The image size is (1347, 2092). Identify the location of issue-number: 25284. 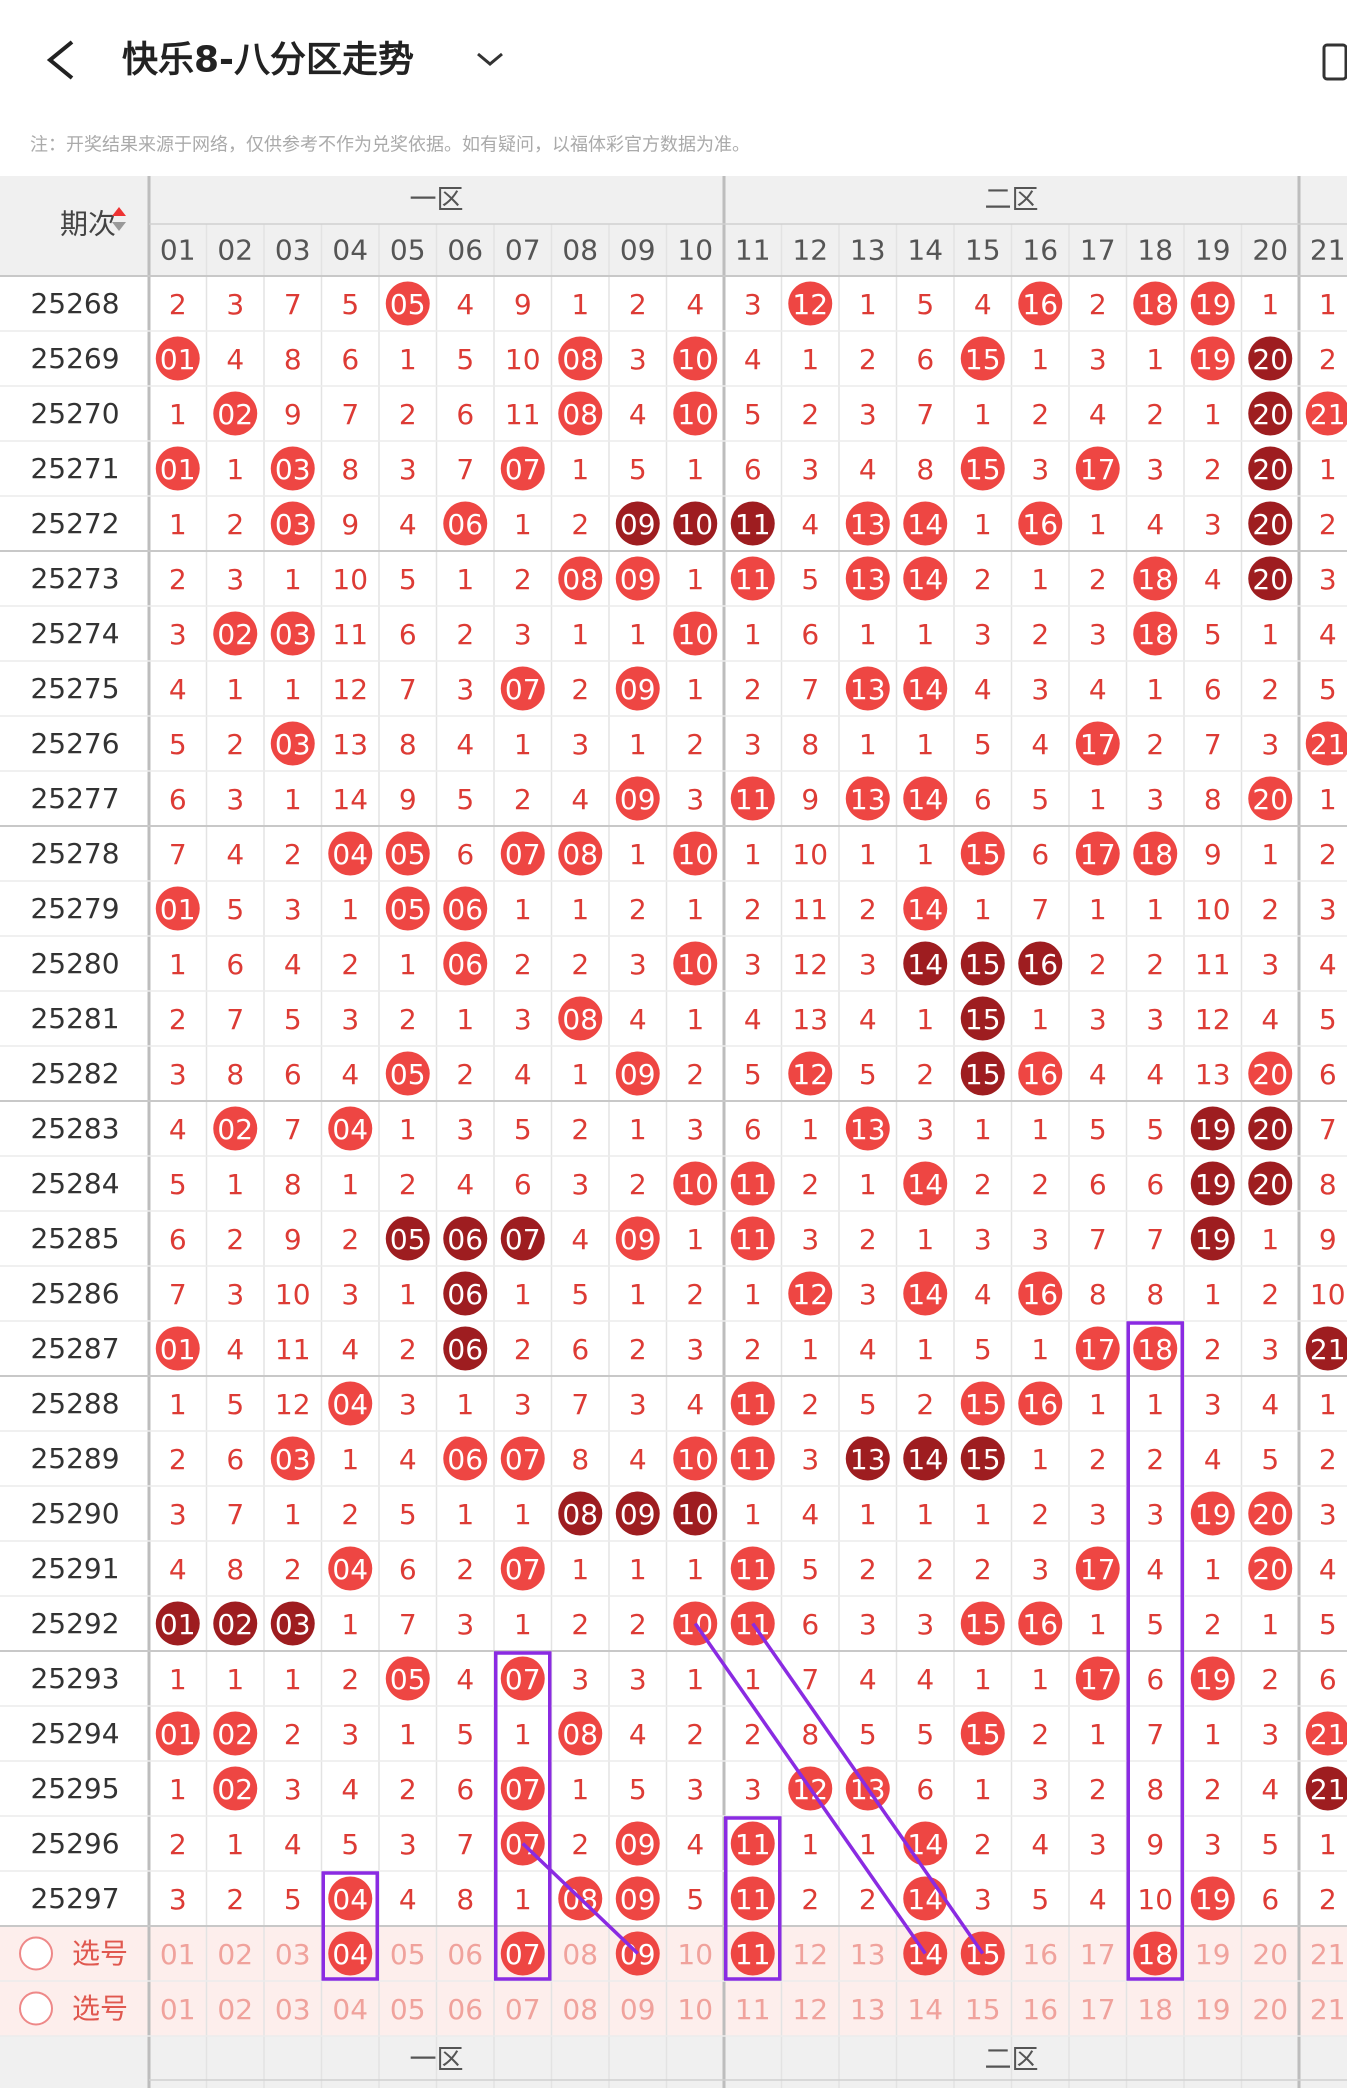
(74, 1183).